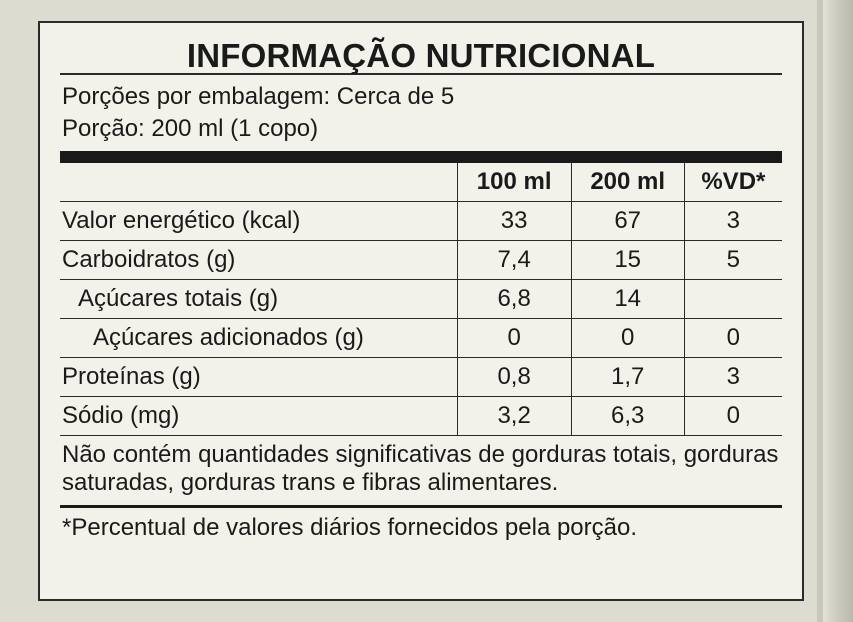 The image size is (853, 622). What do you see at coordinates (258, 96) in the screenshot?
I see `servings-per-package: Porções por embalagem: Cerca de 5` at bounding box center [258, 96].